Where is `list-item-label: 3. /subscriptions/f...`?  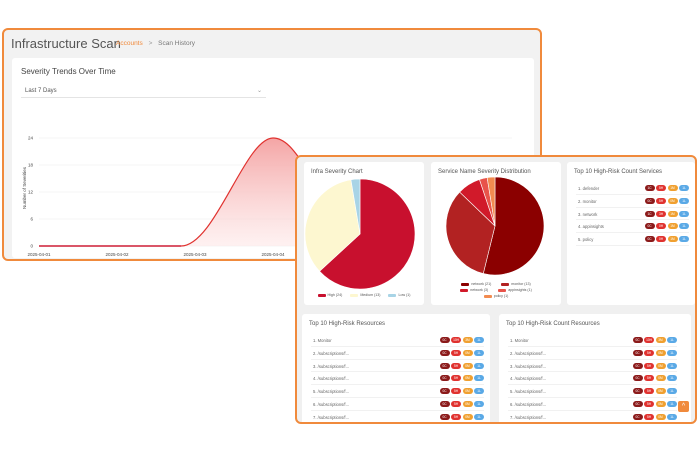 list-item-label: 3. /subscriptions/f... is located at coordinates (528, 366).